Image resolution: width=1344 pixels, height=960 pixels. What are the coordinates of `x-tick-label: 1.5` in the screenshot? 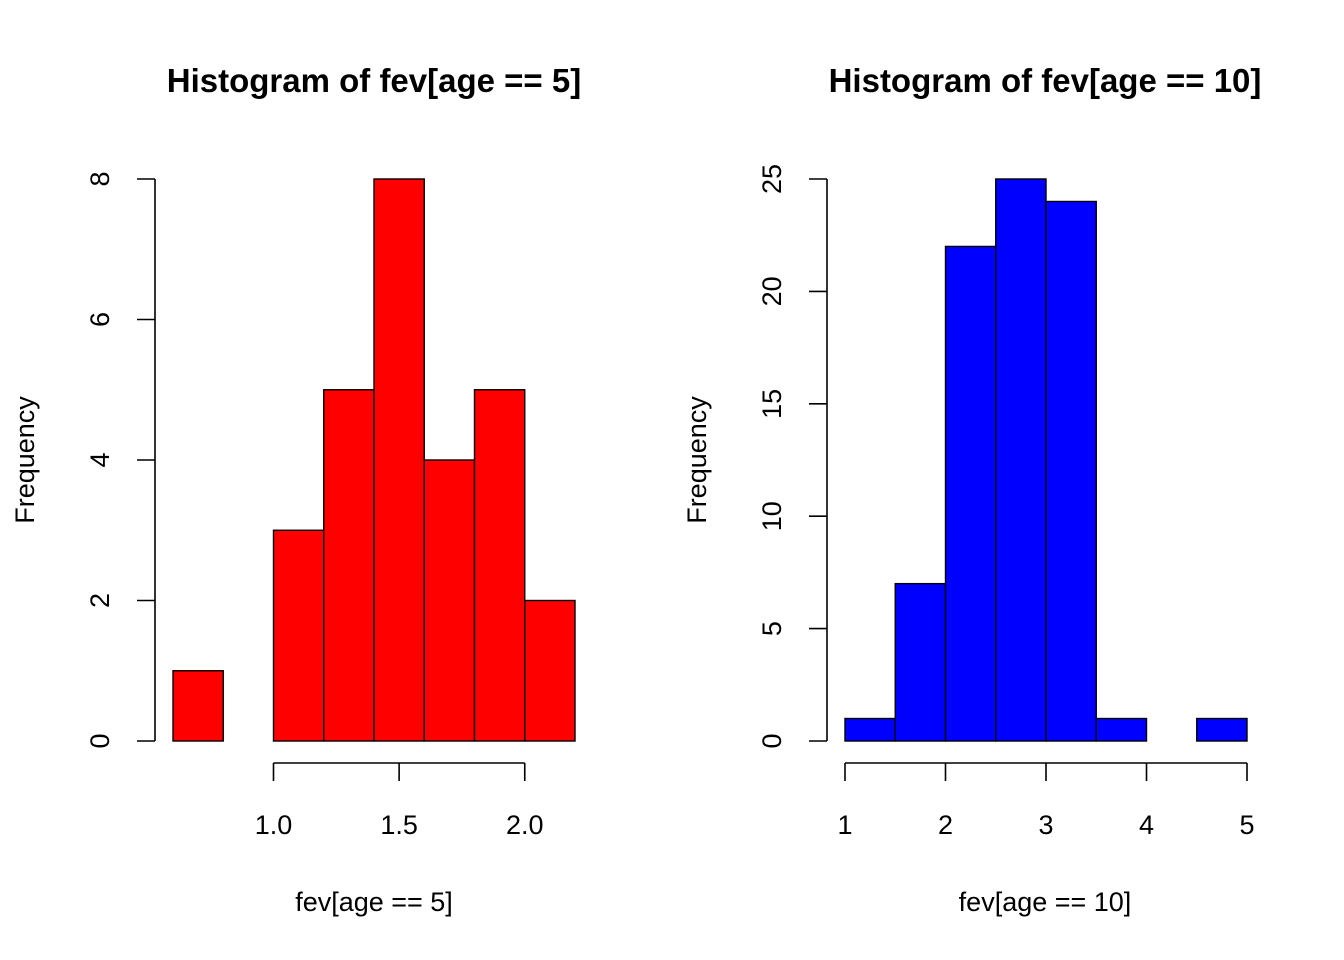 It's located at (399, 825).